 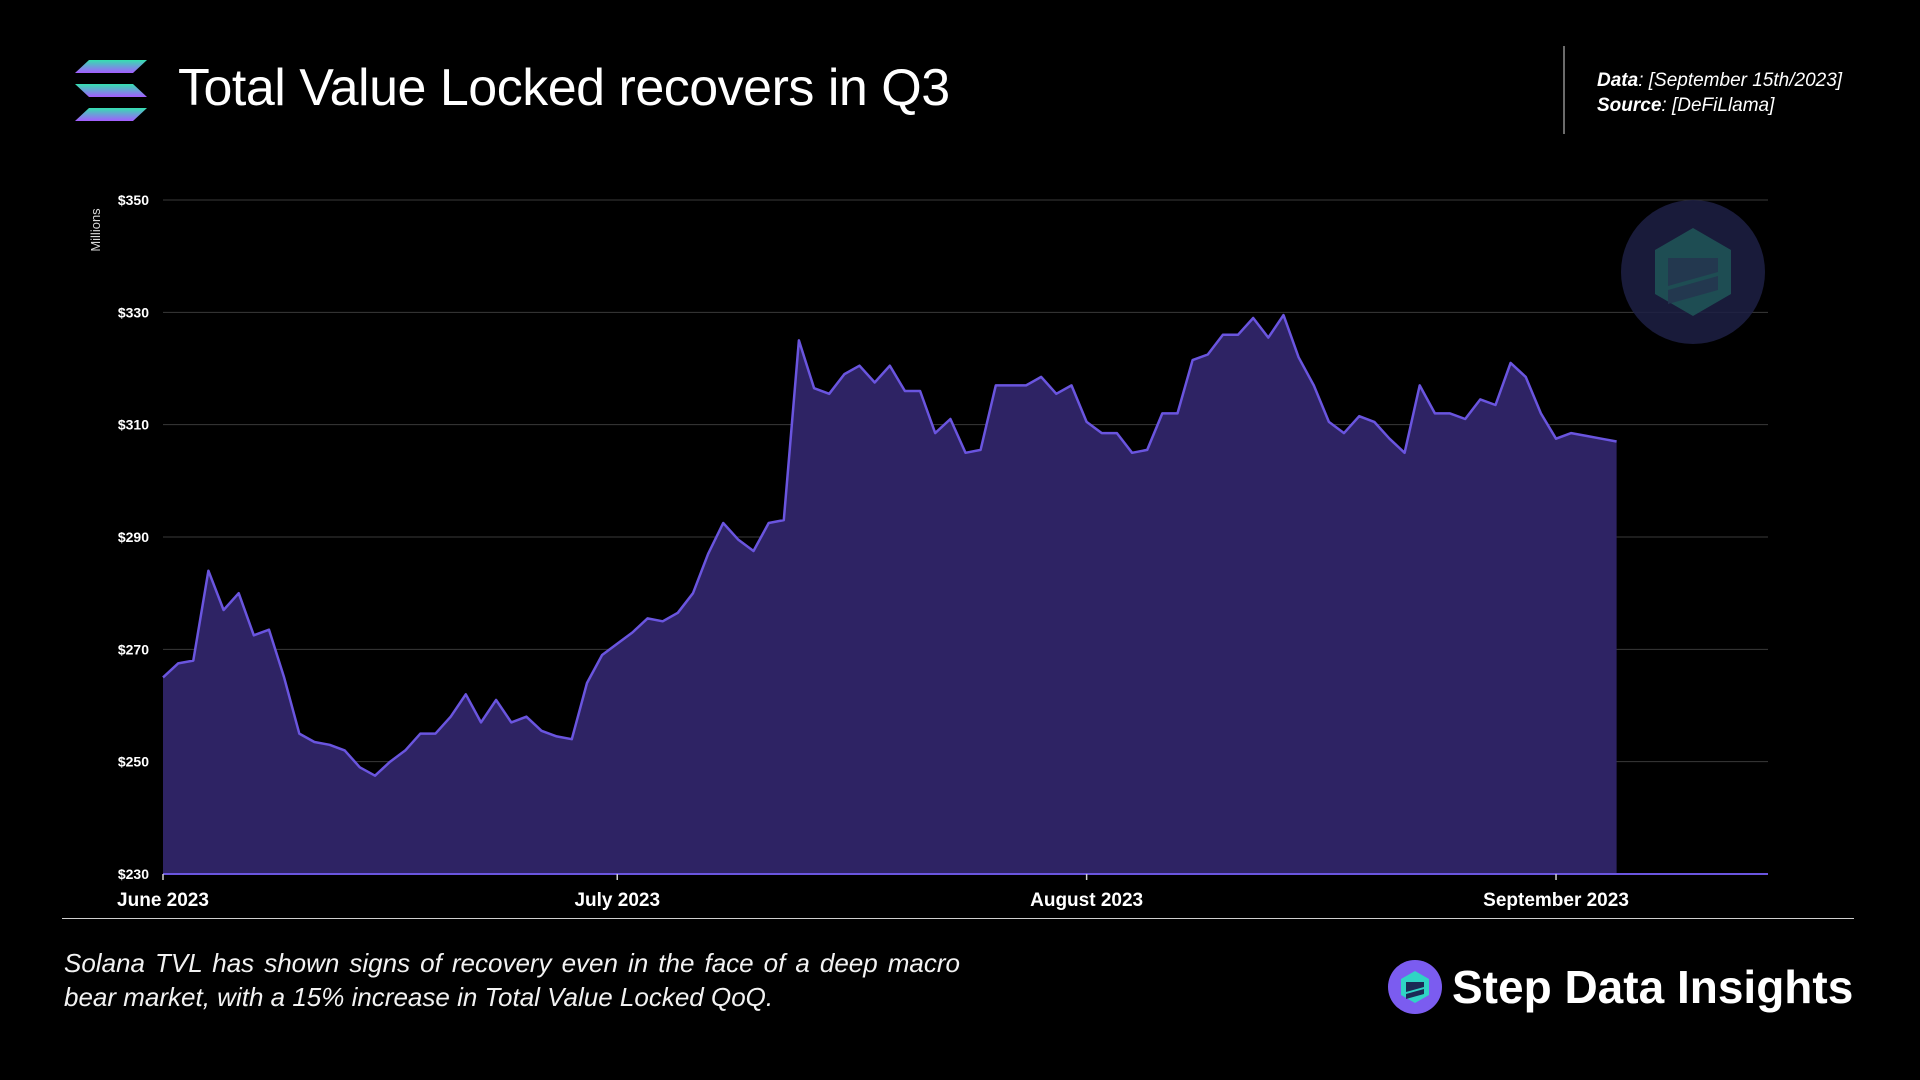 What do you see at coordinates (133, 537) in the screenshot?
I see `y-tick-label: $290` at bounding box center [133, 537].